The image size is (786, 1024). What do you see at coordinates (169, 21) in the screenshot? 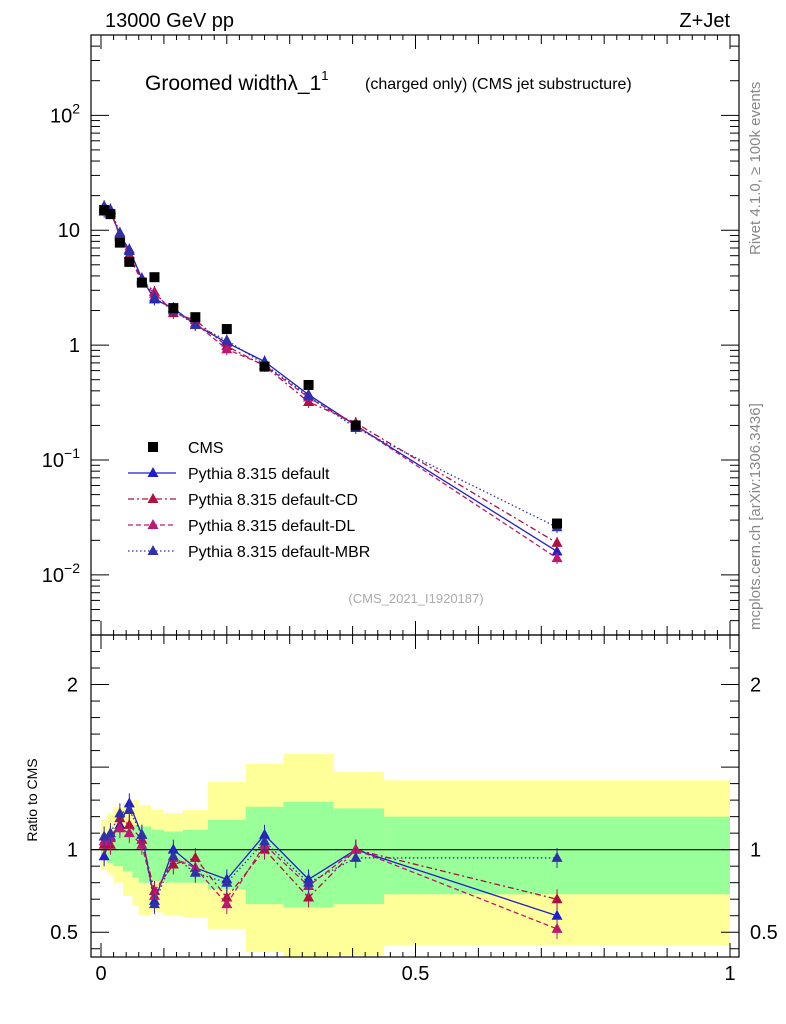
I see `energy-label: 13000 GeV pp` at bounding box center [169, 21].